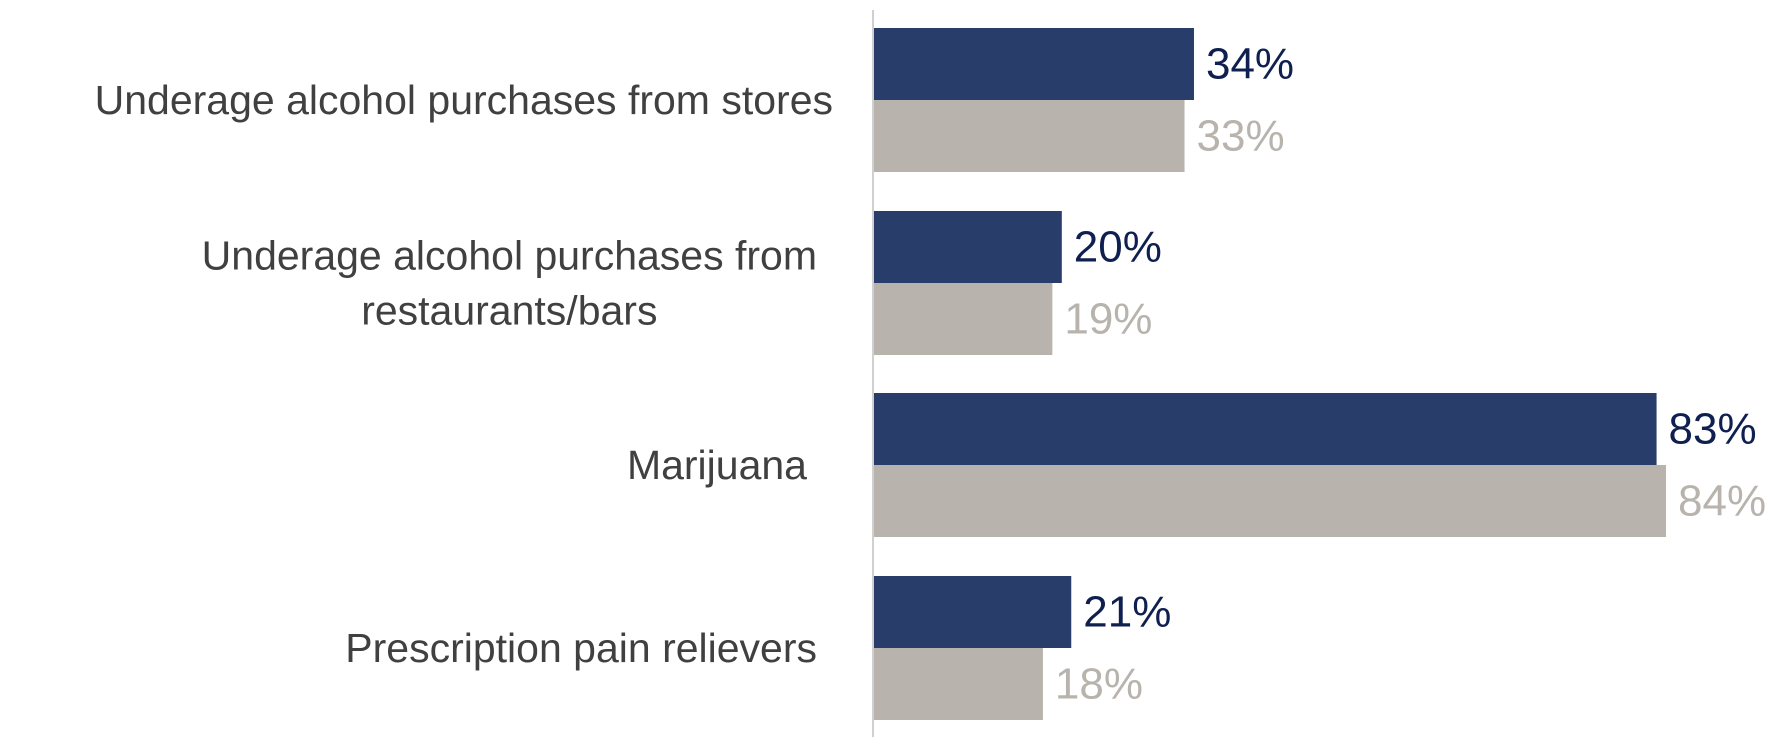  What do you see at coordinates (1118, 247) in the screenshot?
I see `value-label-series-1-category-2: 20%` at bounding box center [1118, 247].